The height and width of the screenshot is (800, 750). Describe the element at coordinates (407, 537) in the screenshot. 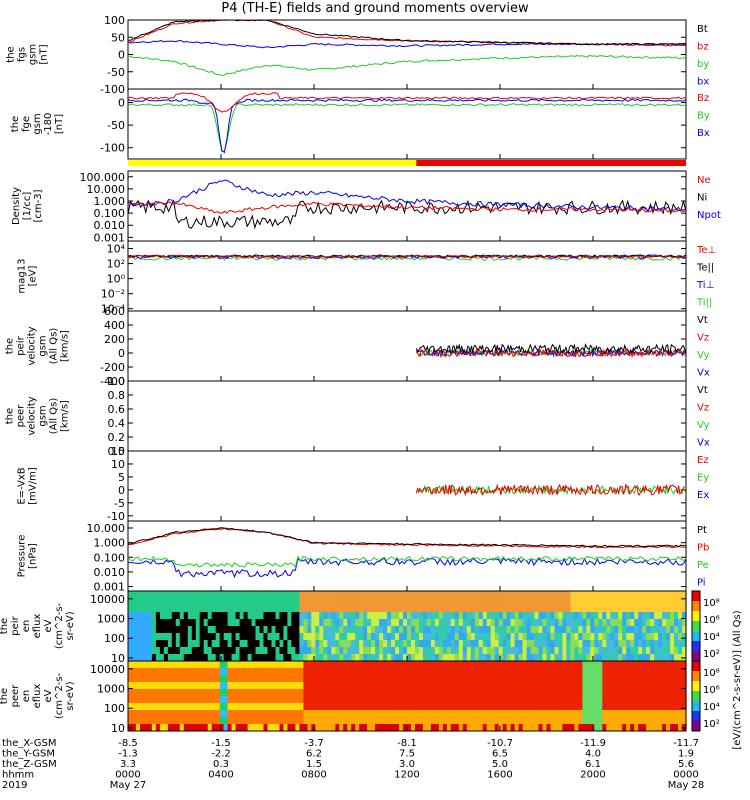

I see `series-Pt` at that location.